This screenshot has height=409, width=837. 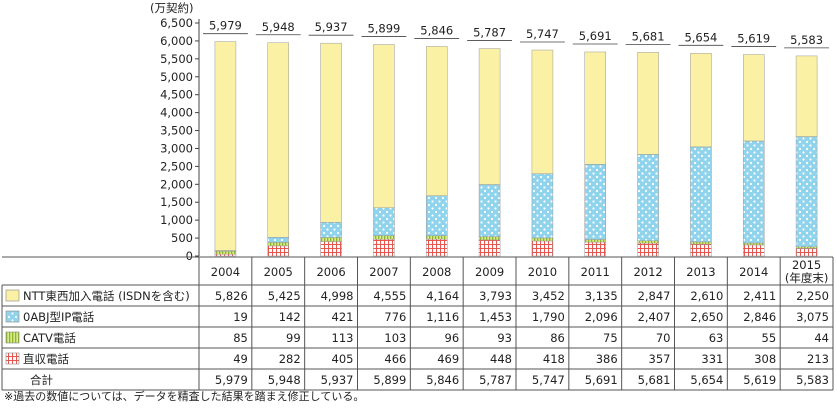 I want to click on table-cell: 93, so click(x=504, y=338).